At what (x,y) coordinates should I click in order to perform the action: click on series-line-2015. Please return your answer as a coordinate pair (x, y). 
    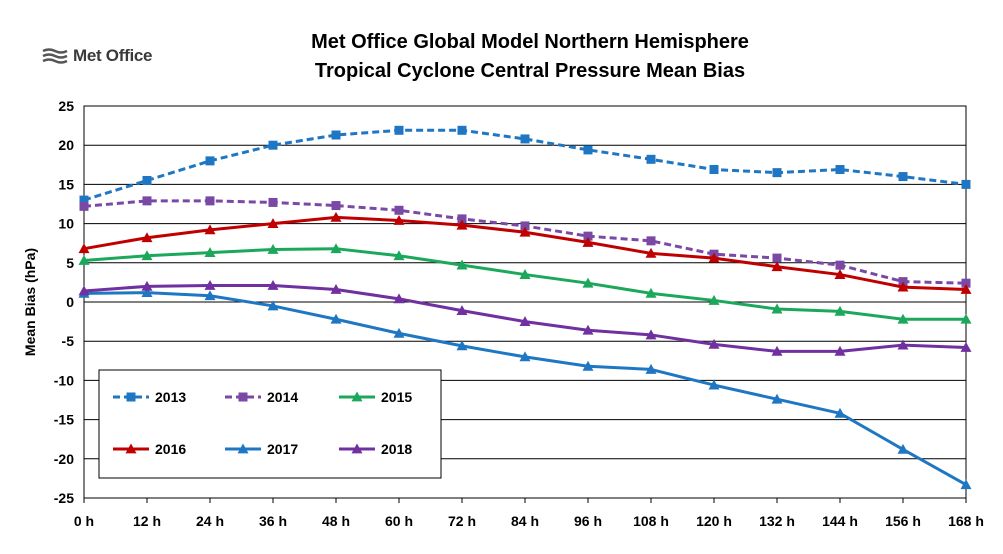
    Looking at the image, I should click on (524, 284).